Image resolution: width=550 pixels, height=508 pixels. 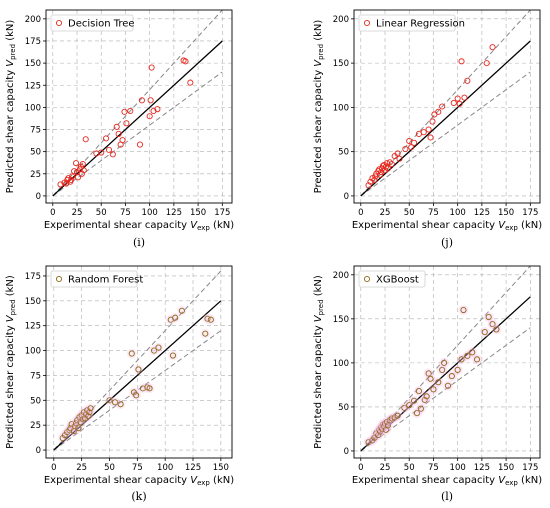 What do you see at coordinates (221, 468) in the screenshot?
I see `x-tick-label: 150` at bounding box center [221, 468].